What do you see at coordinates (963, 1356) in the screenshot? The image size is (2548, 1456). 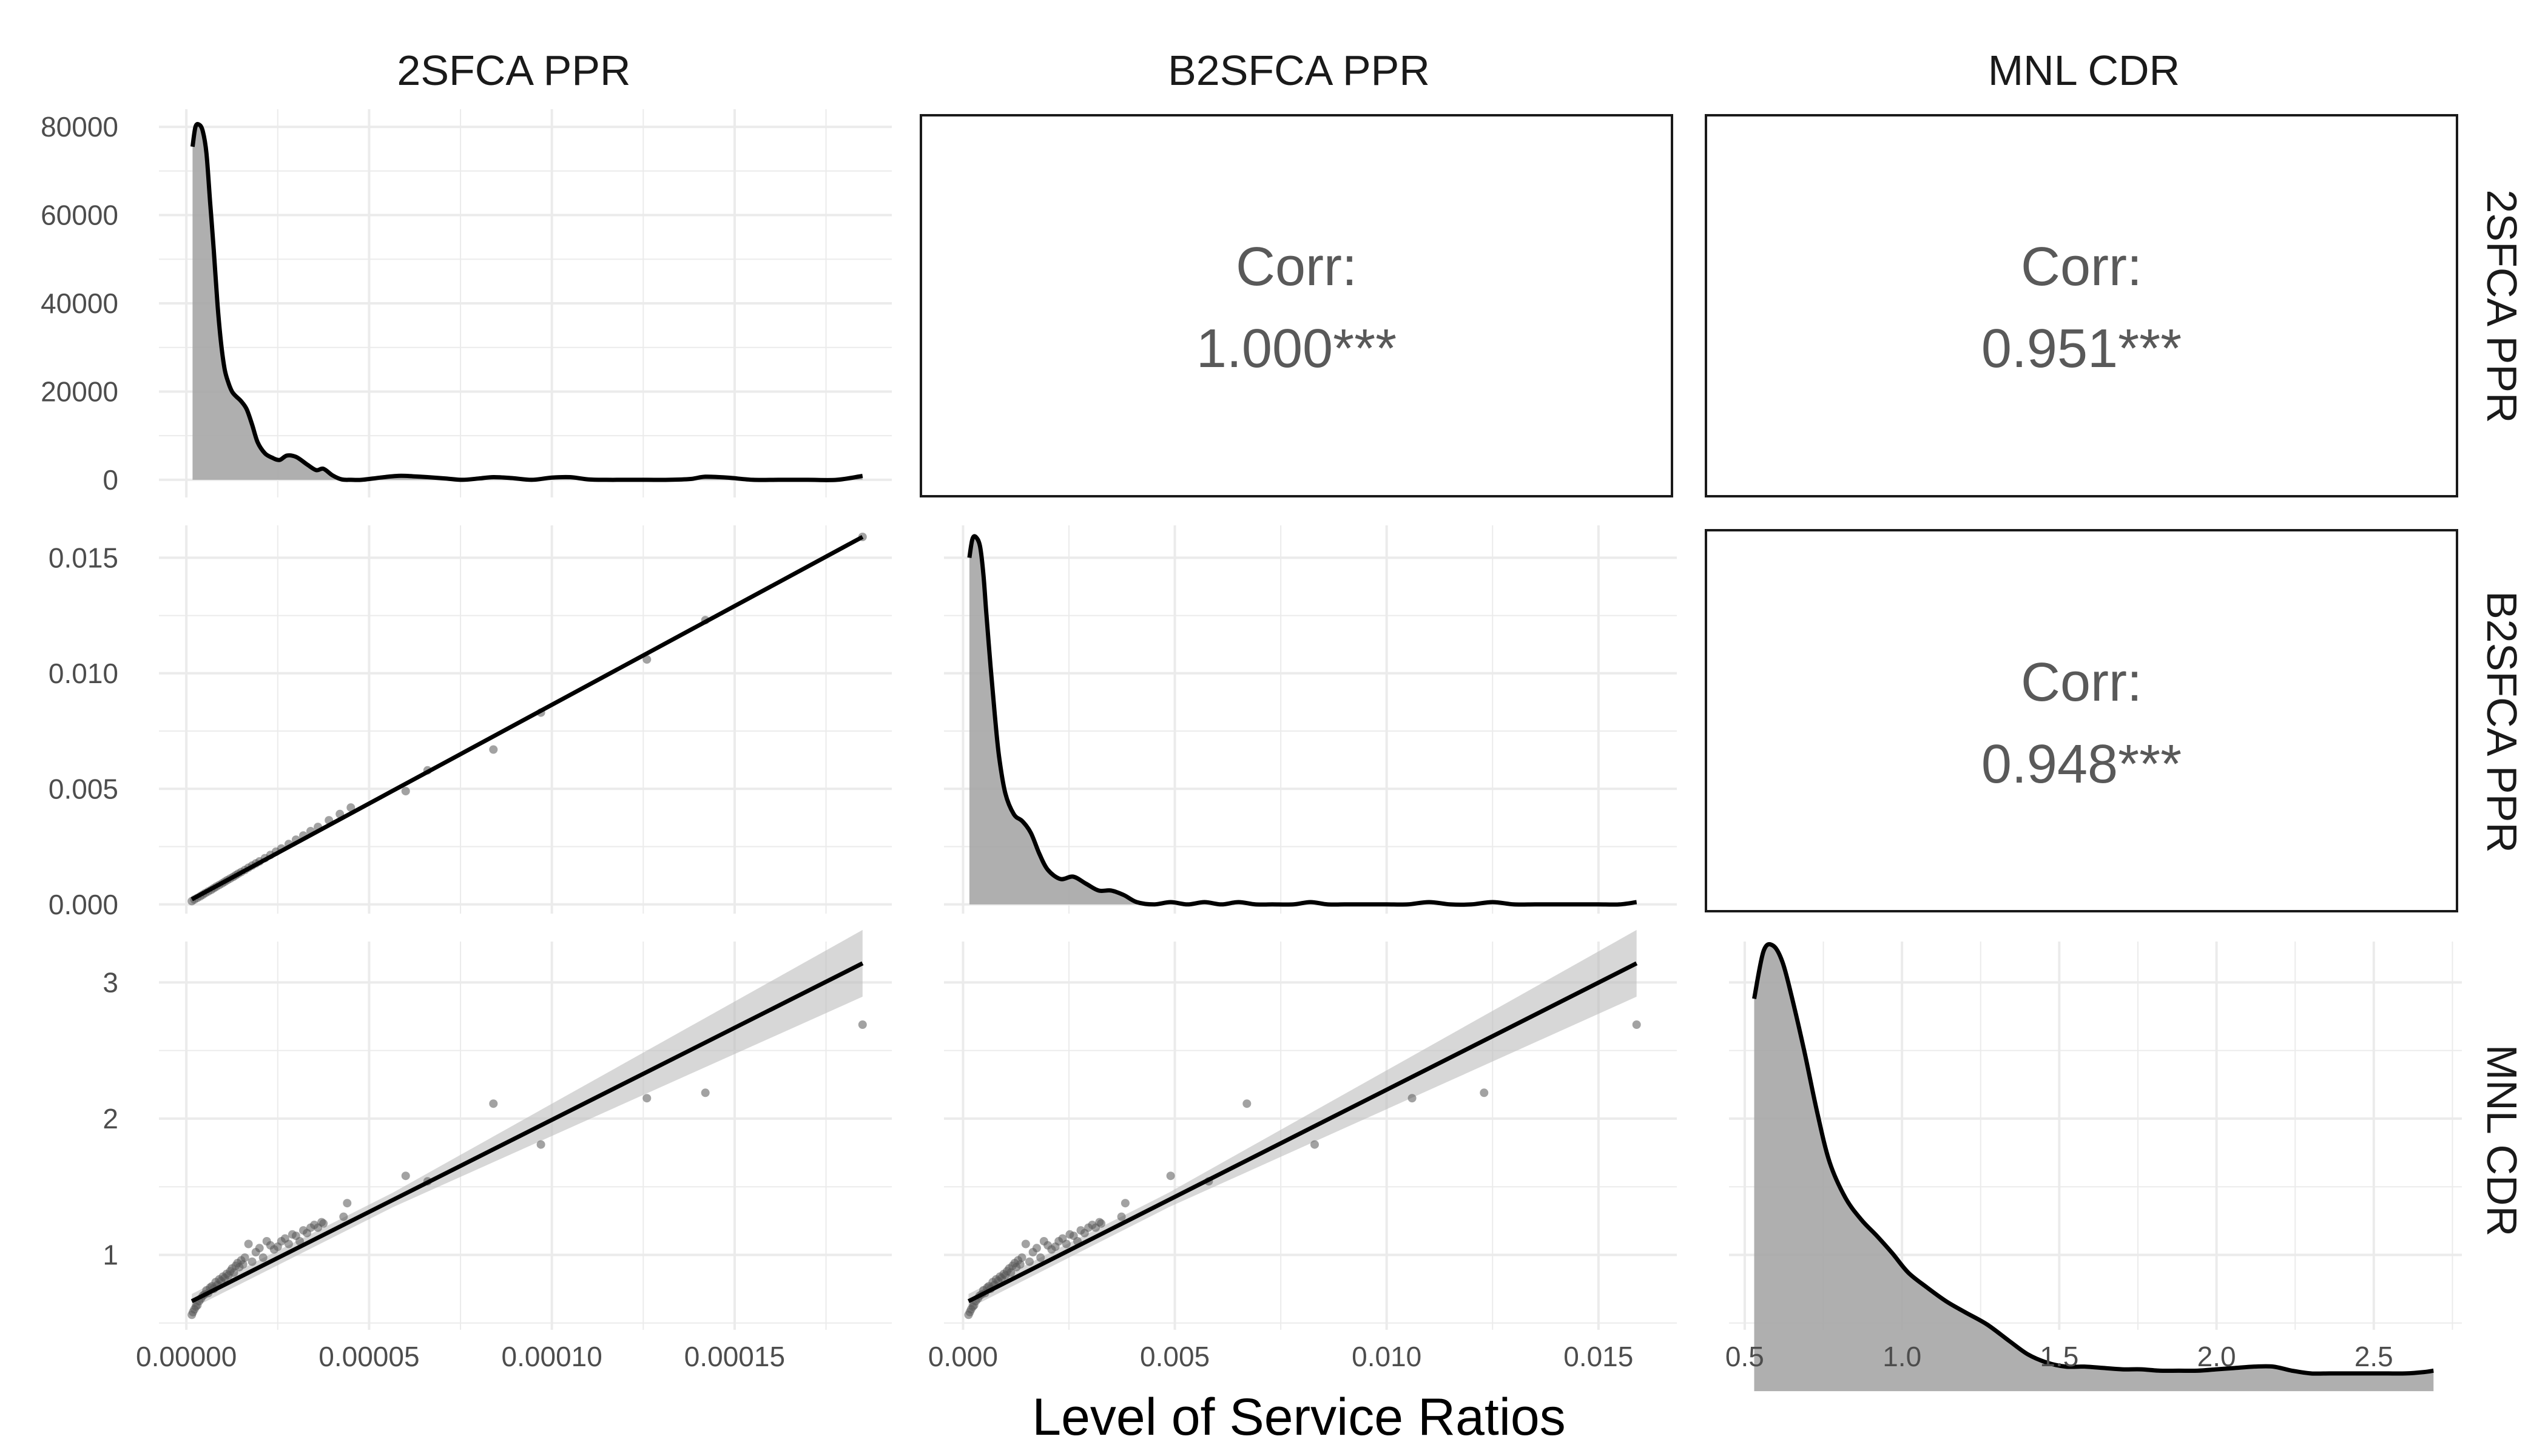 I see `x-tick-label: 0.000` at bounding box center [963, 1356].